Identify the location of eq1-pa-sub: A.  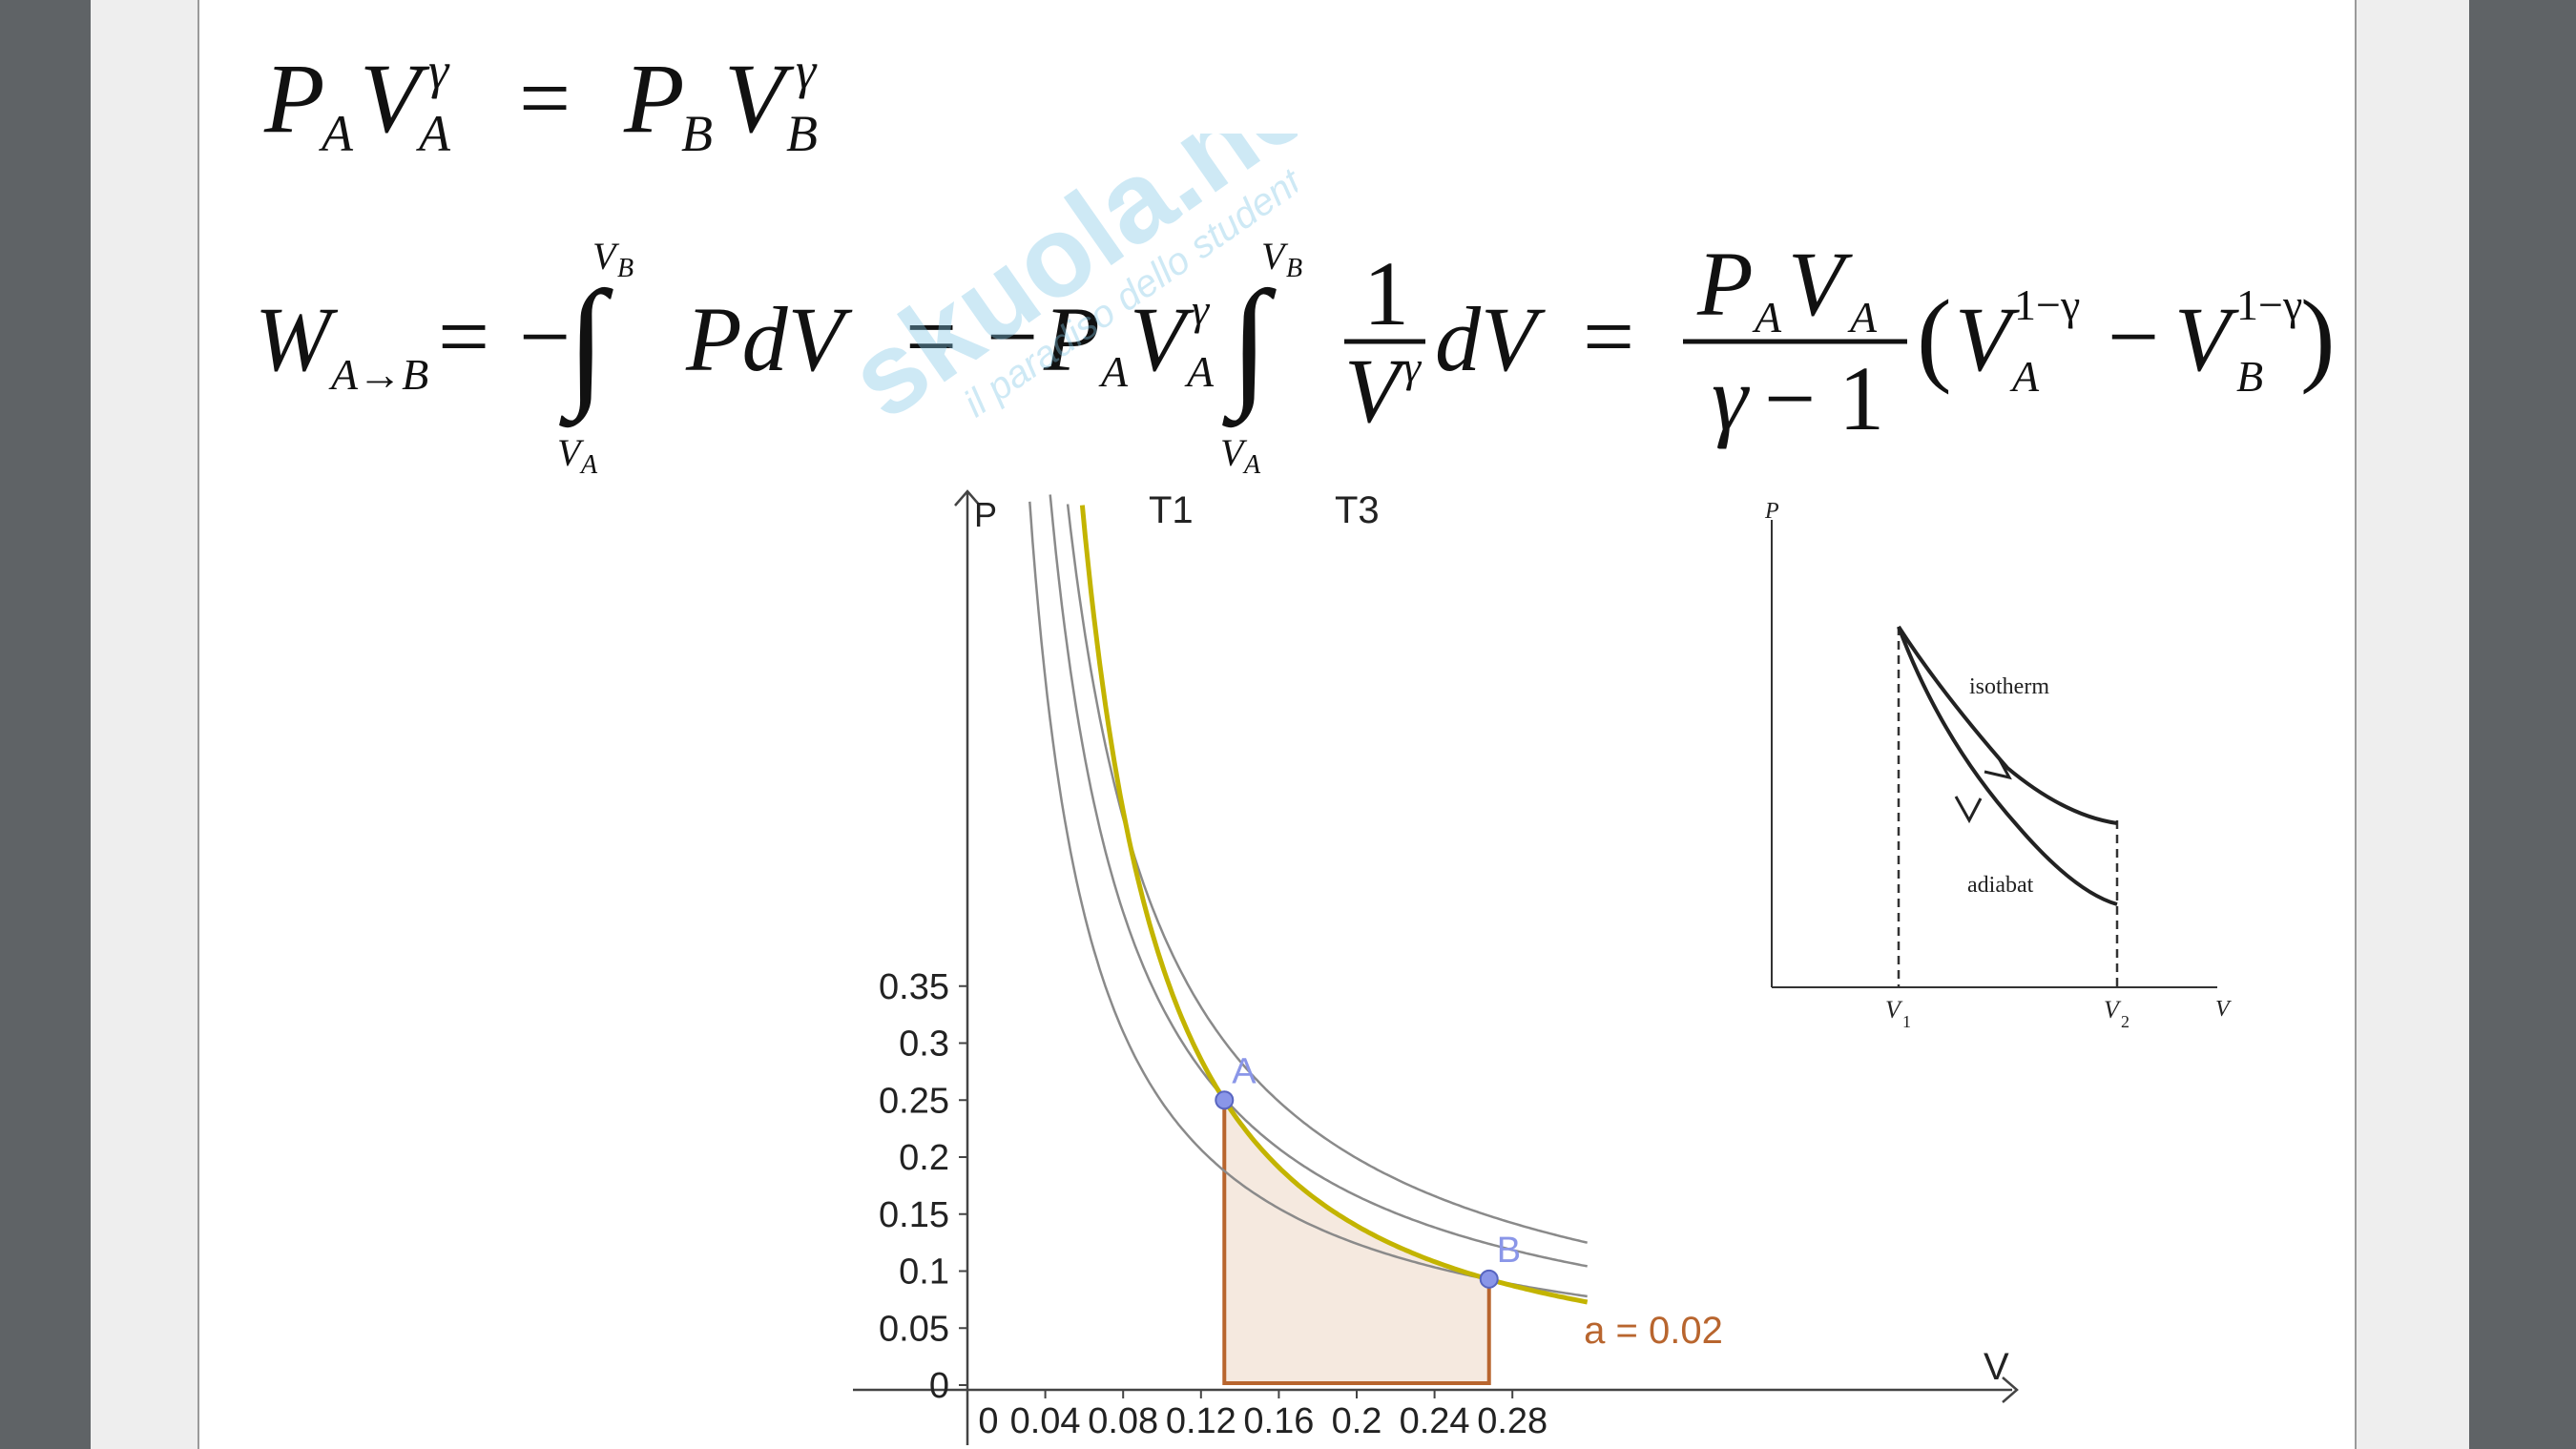
(336, 133).